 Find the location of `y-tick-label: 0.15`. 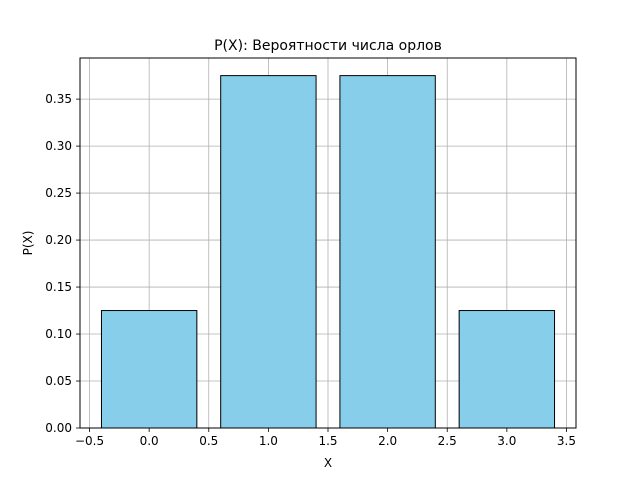

y-tick-label: 0.15 is located at coordinates (58, 287).